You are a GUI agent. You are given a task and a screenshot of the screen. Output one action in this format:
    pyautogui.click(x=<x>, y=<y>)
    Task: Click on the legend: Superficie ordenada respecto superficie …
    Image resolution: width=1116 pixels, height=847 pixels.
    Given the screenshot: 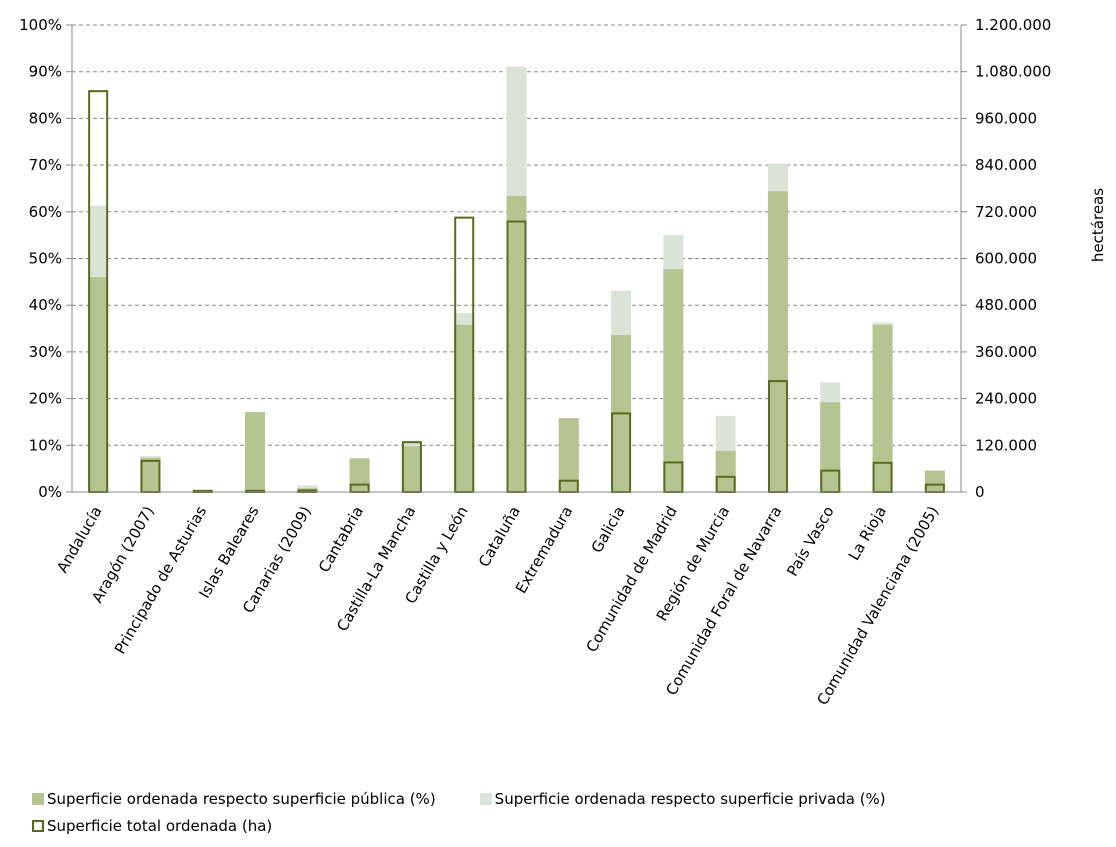 What is the action you would take?
    pyautogui.click(x=572, y=812)
    